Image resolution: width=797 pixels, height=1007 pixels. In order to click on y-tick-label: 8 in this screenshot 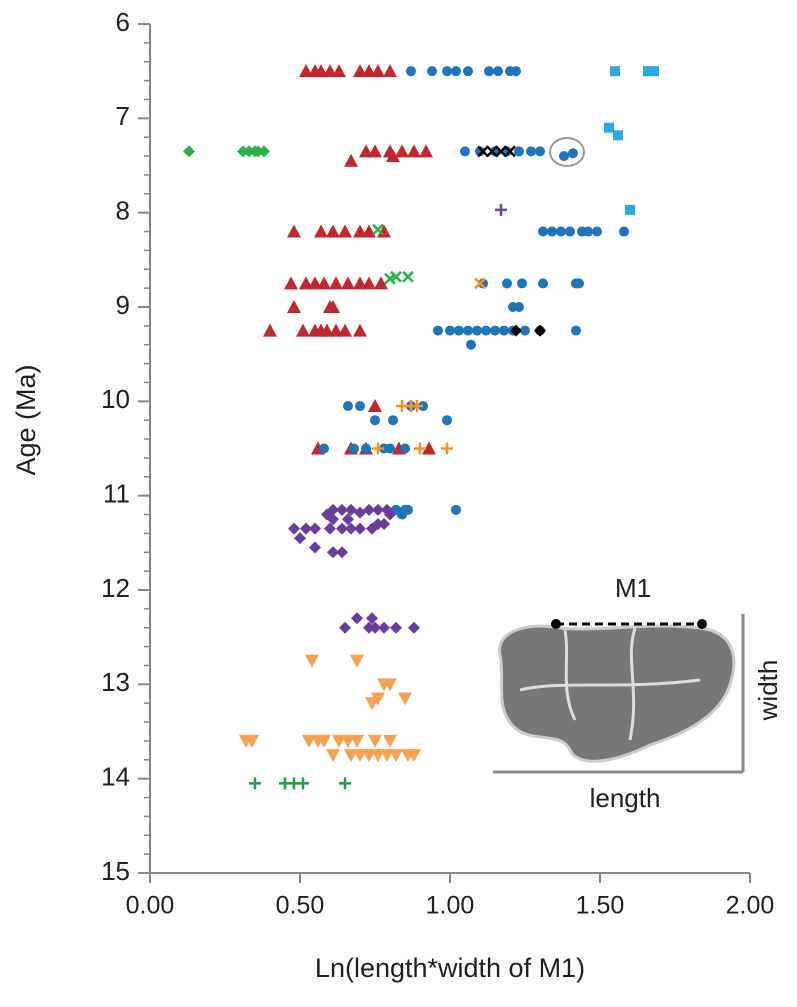, I will do `click(123, 211)`.